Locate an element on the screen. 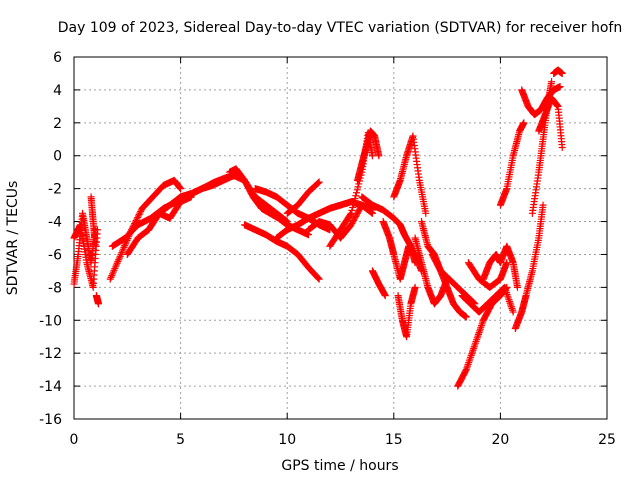 The image size is (640, 480). y-tick-label: -8 is located at coordinates (55, 288).